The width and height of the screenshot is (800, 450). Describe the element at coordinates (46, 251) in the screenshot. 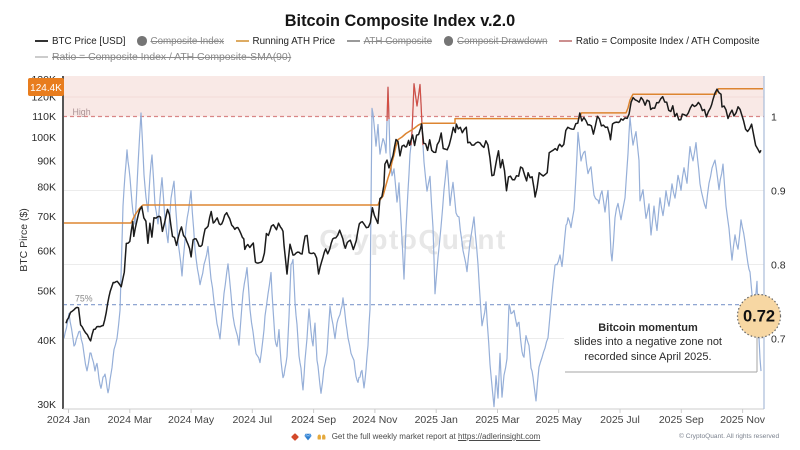

I see `svg-text: 60K` at that location.